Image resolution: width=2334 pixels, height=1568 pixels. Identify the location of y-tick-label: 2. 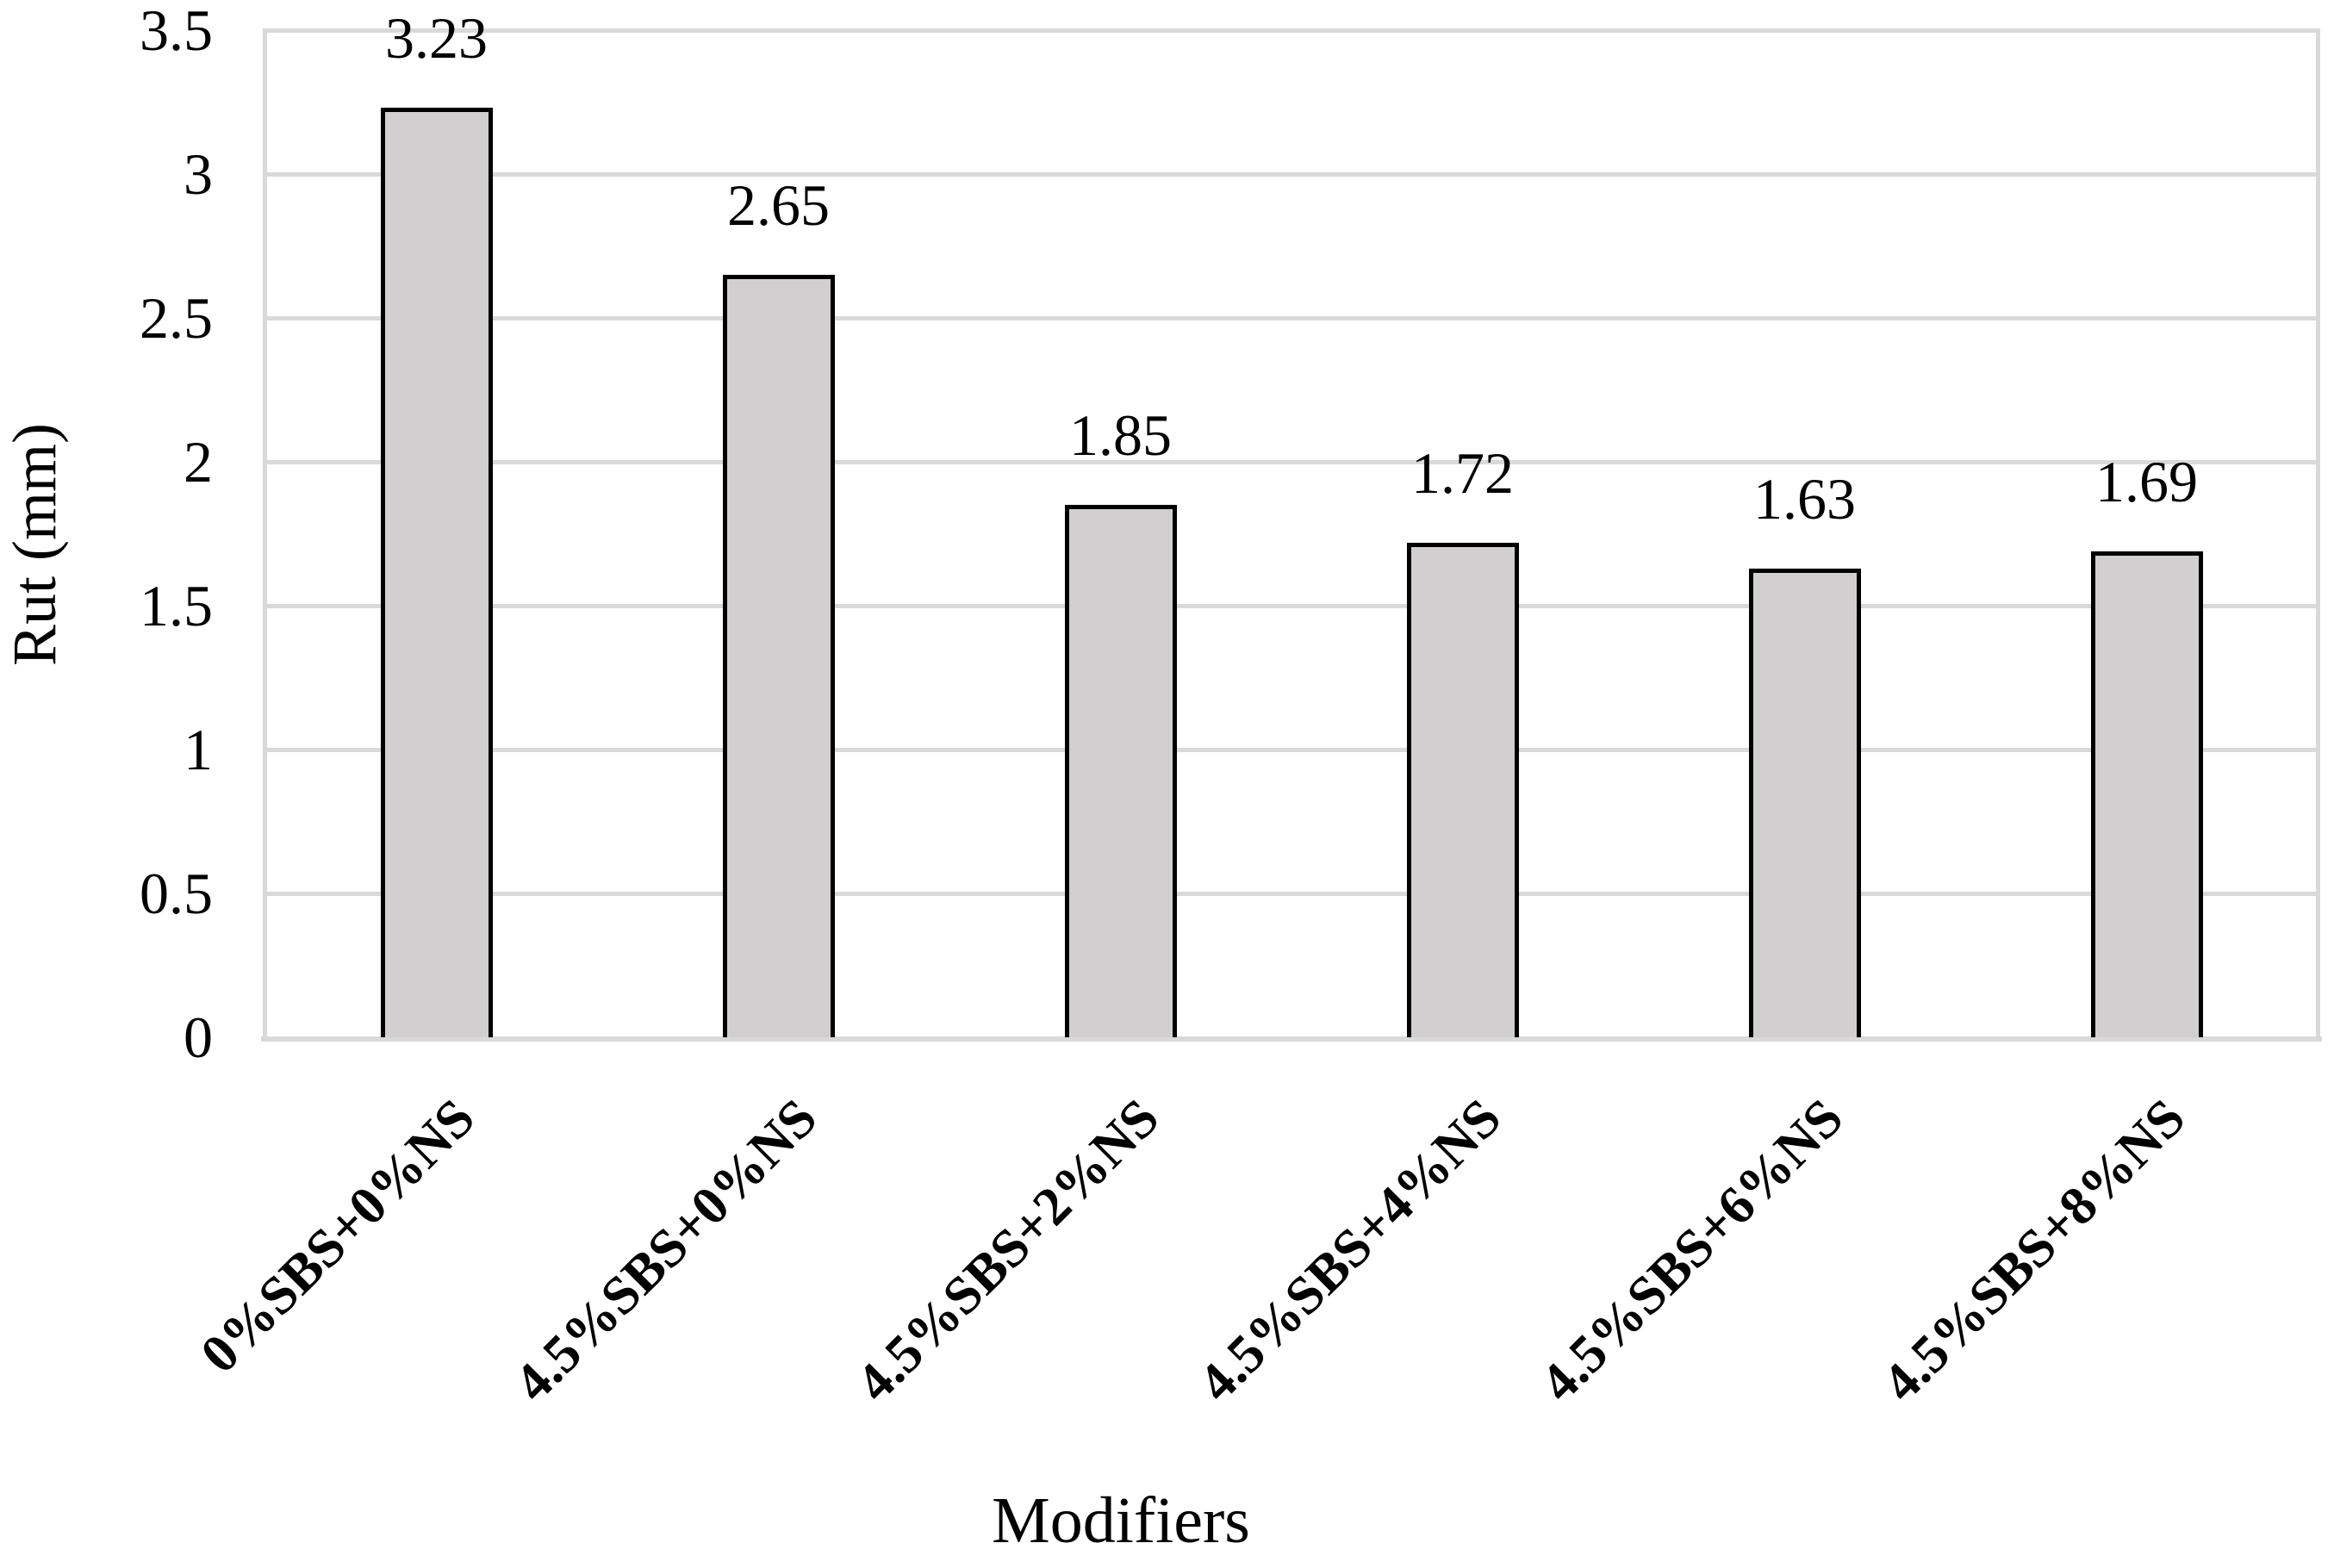
(198, 462).